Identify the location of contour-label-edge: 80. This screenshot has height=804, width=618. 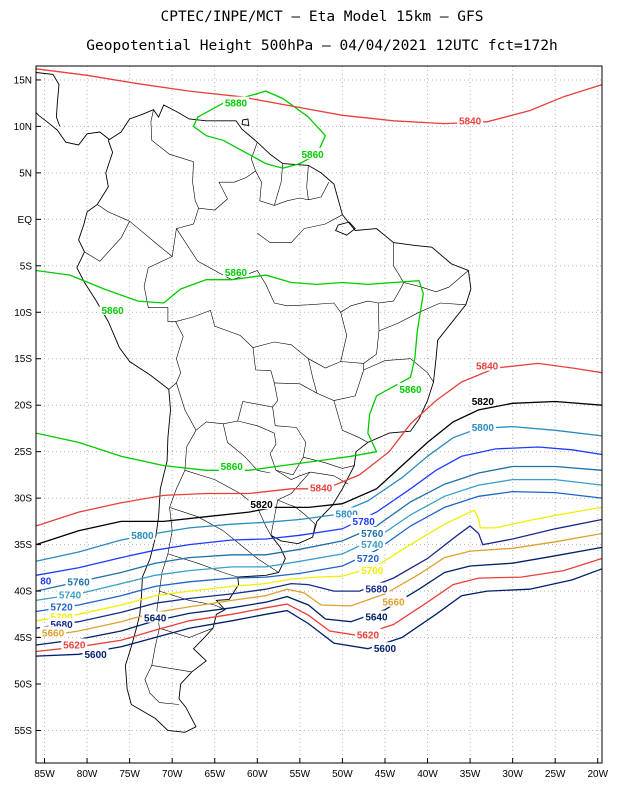
(46, 581).